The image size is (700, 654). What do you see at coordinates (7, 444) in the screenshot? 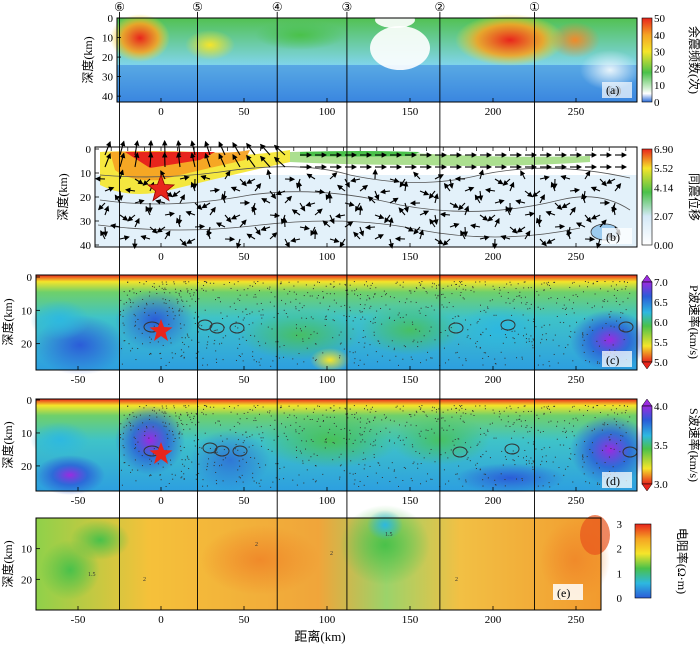
I see `panel-d-ylabel: 深度(km)` at bounding box center [7, 444].